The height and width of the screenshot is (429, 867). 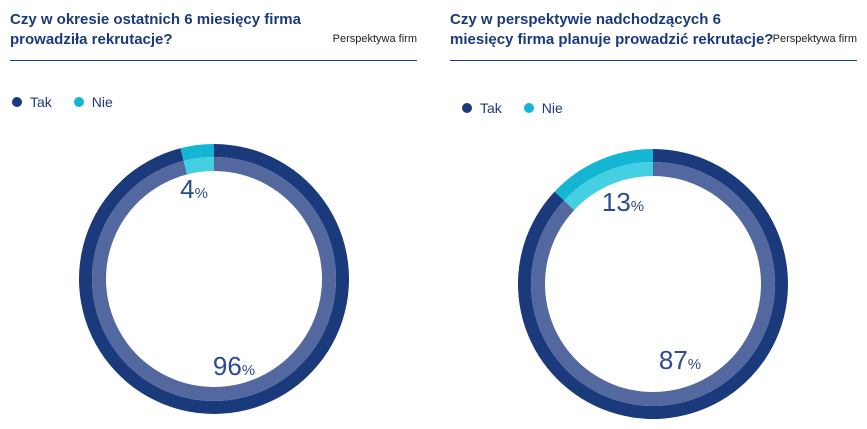 I want to click on data-label-nie: 13%, so click(x=623, y=202).